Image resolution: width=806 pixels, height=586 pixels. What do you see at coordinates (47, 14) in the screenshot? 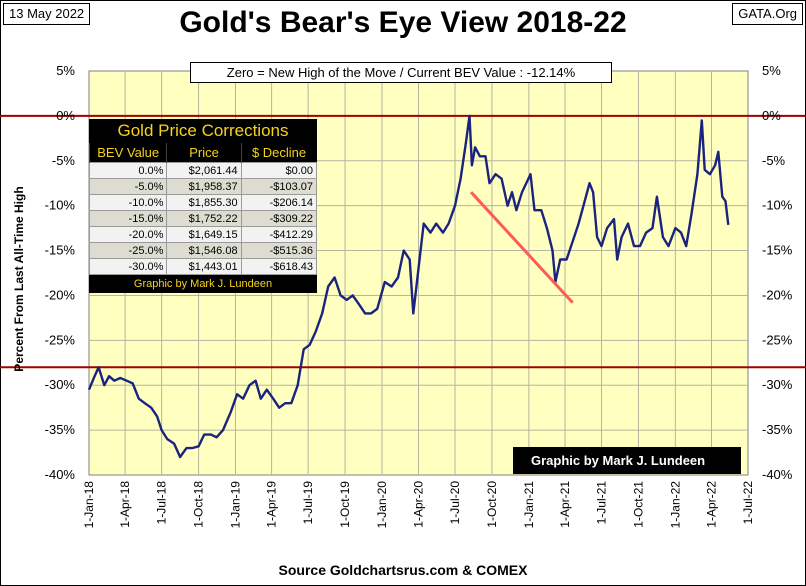
I see `date-label: 13 May 2022` at bounding box center [47, 14].